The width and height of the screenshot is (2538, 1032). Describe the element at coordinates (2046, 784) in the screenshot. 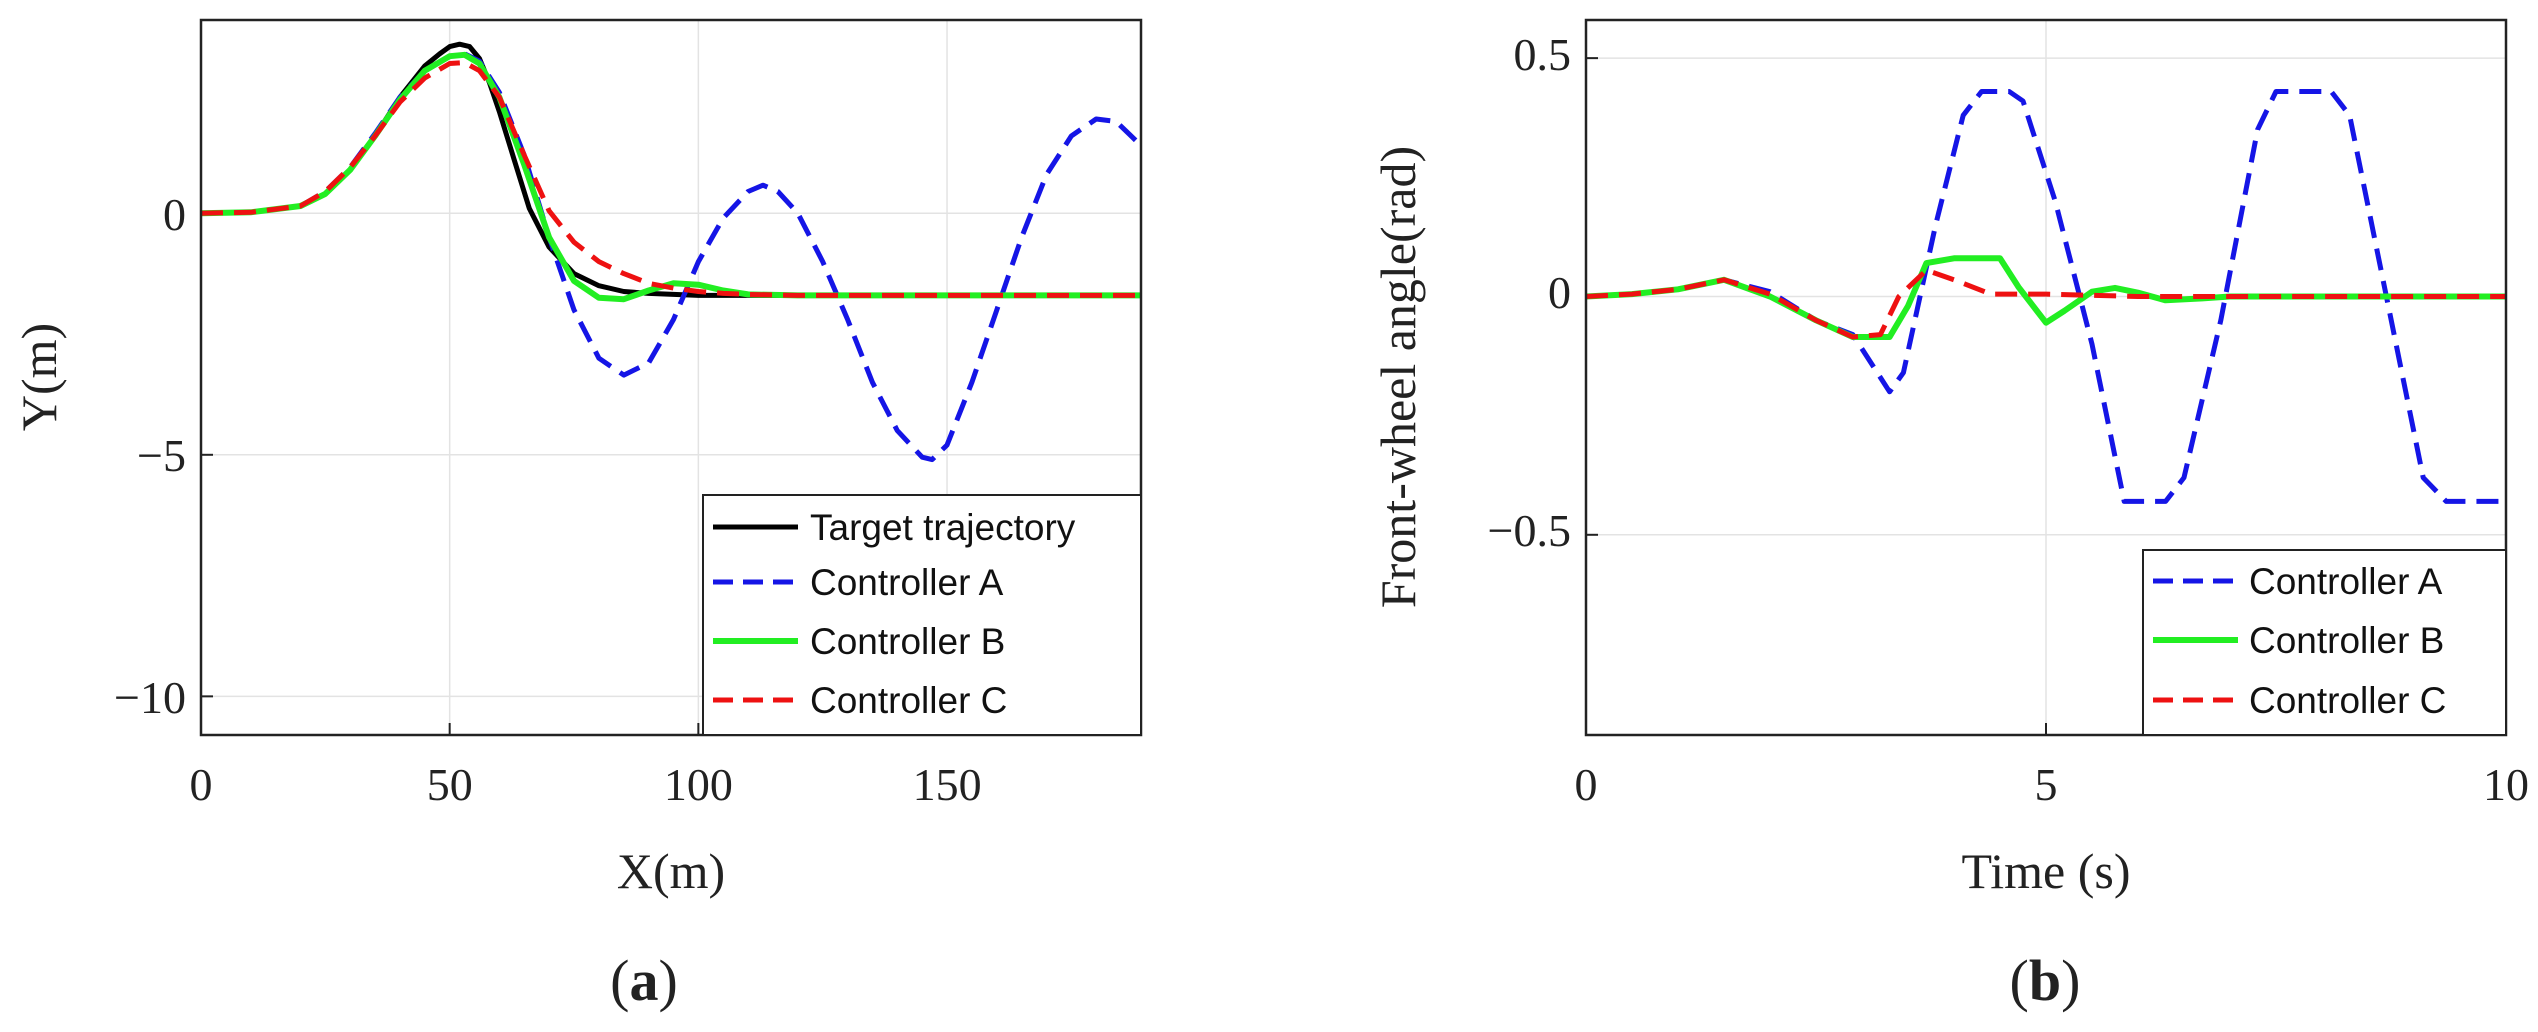

I see `panel-b-xtick-label: 5` at that location.